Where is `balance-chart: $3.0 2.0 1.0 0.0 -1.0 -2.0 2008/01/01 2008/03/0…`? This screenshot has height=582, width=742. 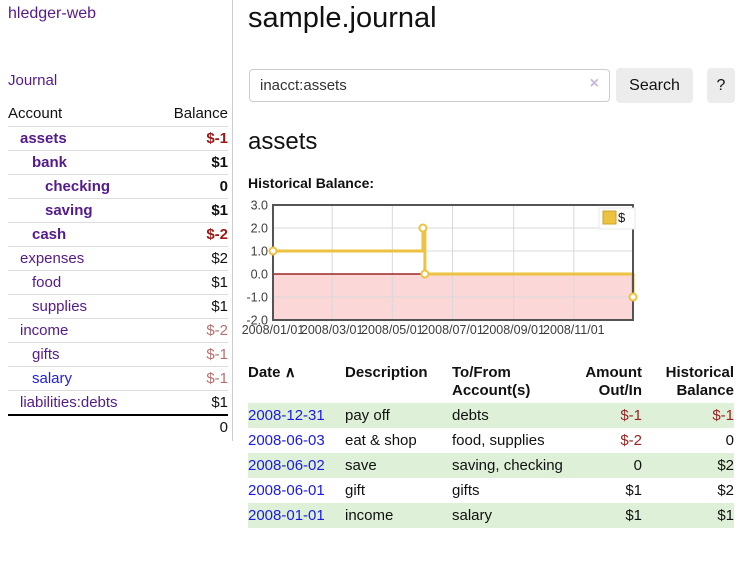 balance-chart: $3.0 2.0 1.0 0.0 -1.0 -2.0 2008/01/01 2008/03/0… is located at coordinates (443, 271).